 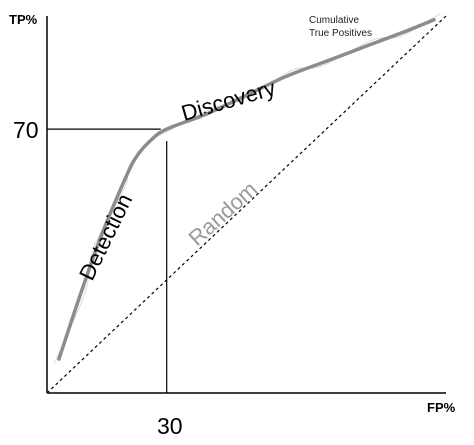 What do you see at coordinates (23, 19) in the screenshot?
I see `y-axis-title: TP%` at bounding box center [23, 19].